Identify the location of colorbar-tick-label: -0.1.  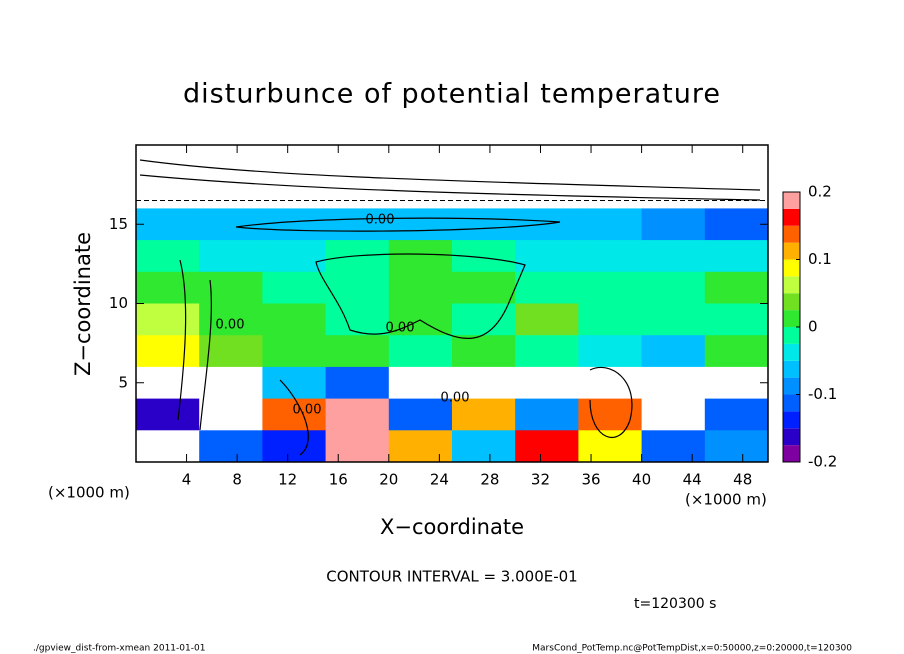
(822, 394).